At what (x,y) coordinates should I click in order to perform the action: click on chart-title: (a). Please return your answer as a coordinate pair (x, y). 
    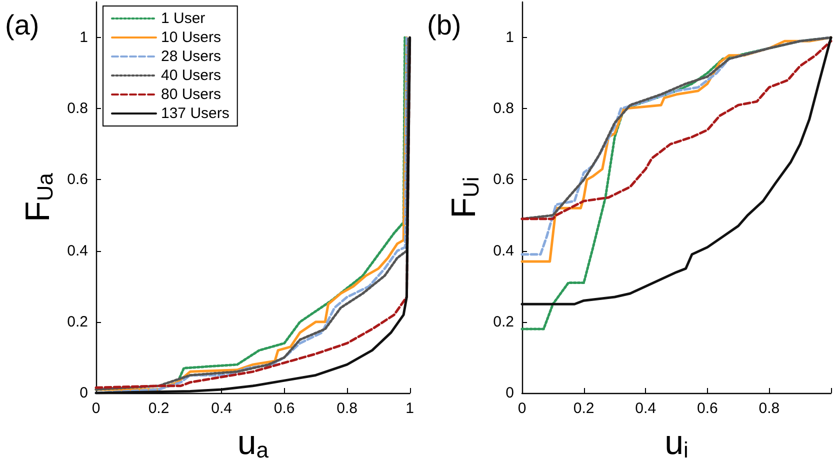
    Looking at the image, I should click on (22, 25).